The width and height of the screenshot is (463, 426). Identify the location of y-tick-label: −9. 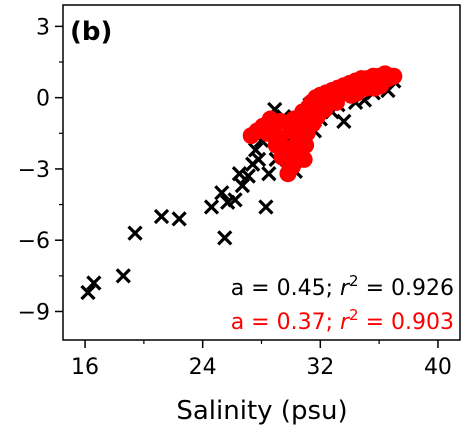
(34, 312).